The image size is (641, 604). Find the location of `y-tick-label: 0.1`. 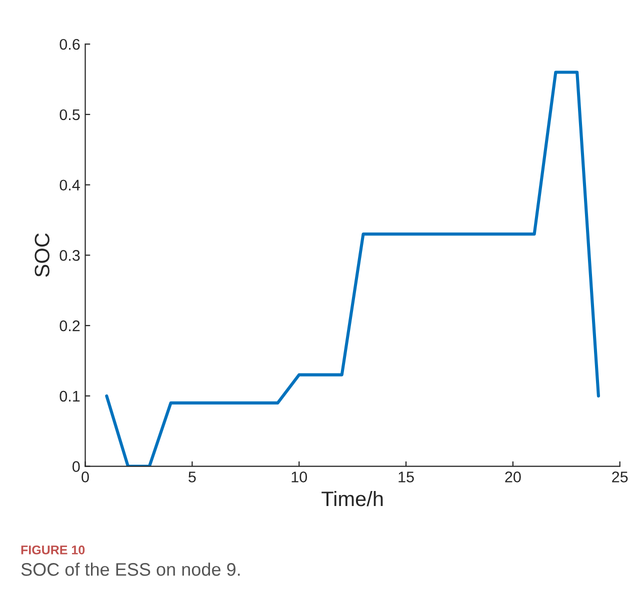

y-tick-label: 0.1 is located at coordinates (70, 396).